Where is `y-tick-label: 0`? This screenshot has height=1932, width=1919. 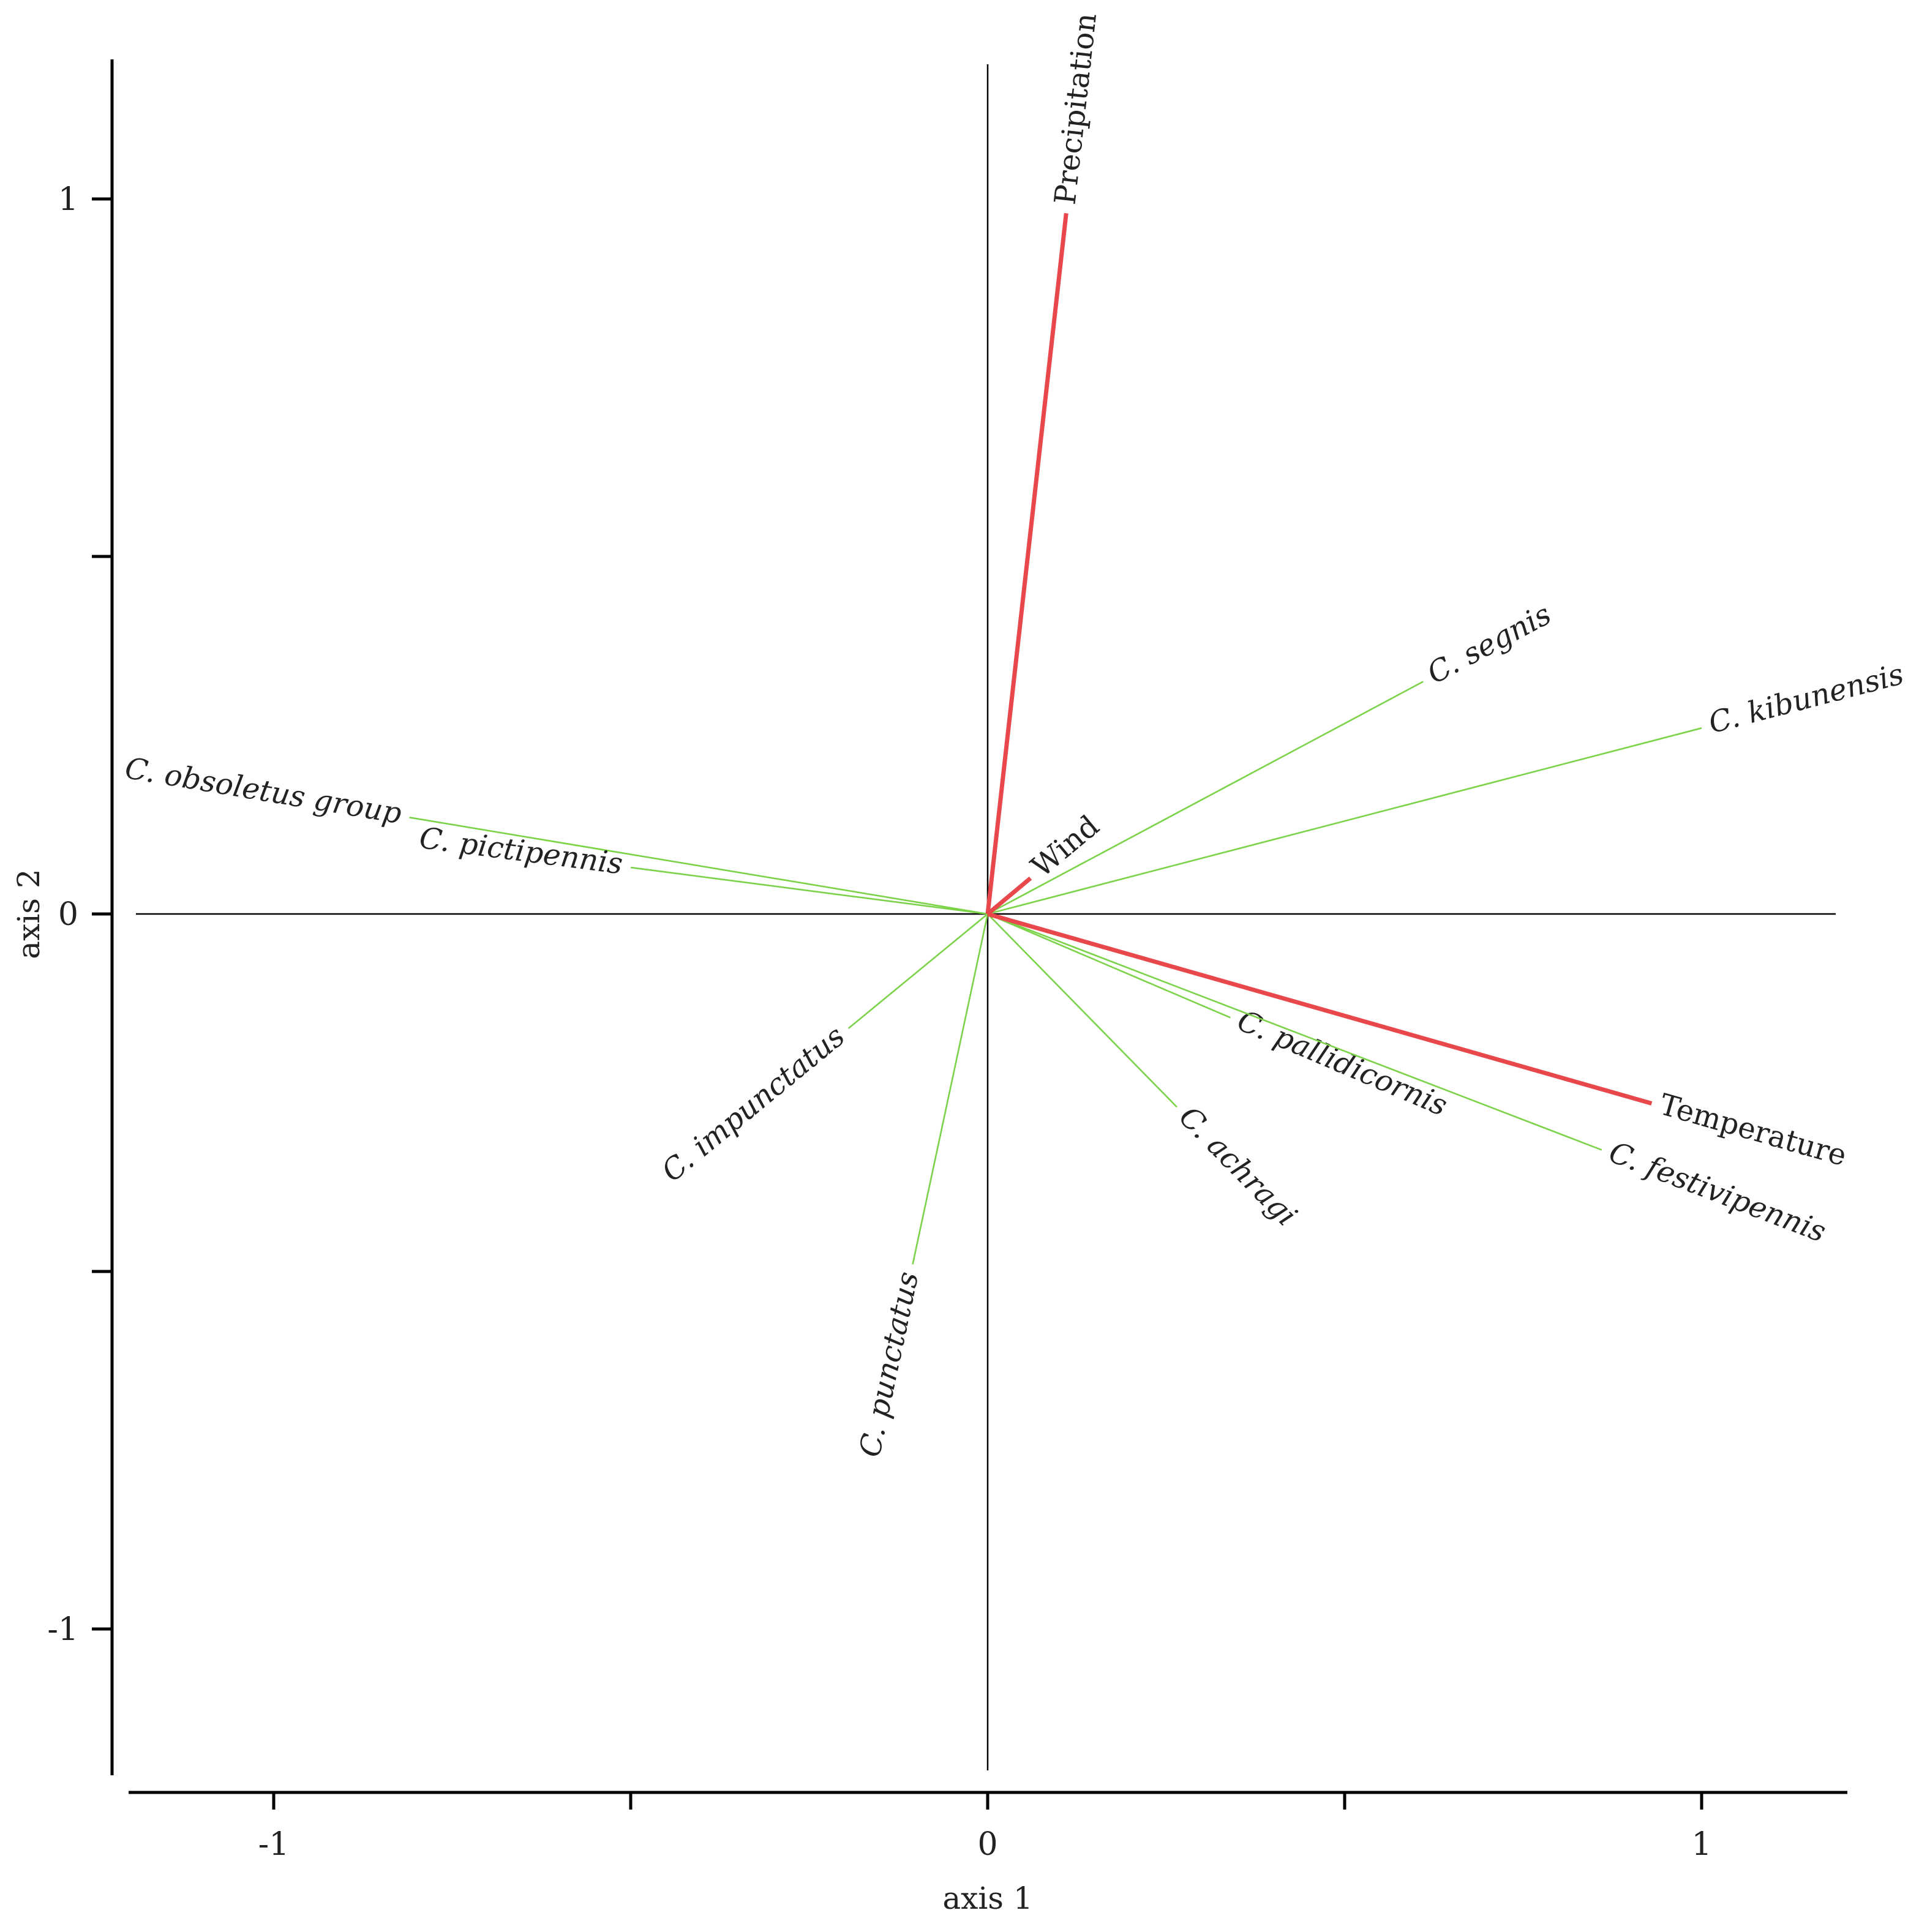 y-tick-label: 0 is located at coordinates (68, 914).